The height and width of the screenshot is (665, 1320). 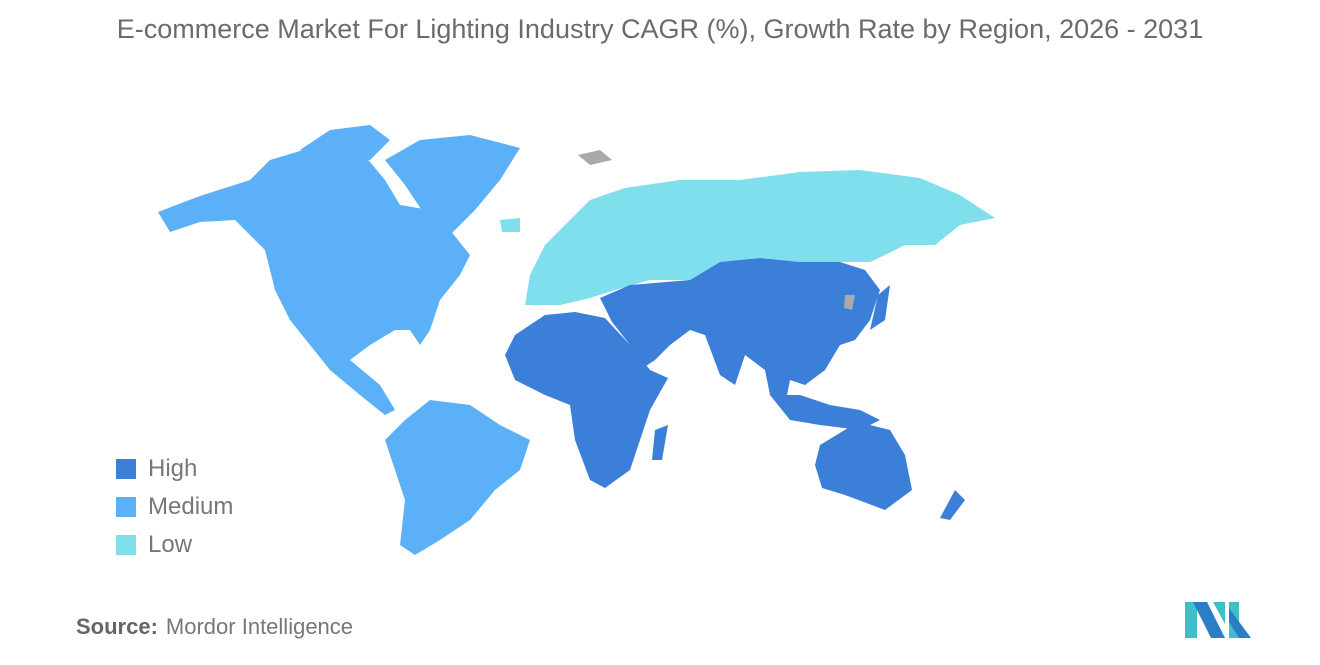 I want to click on new-zealand, so click(x=952, y=505).